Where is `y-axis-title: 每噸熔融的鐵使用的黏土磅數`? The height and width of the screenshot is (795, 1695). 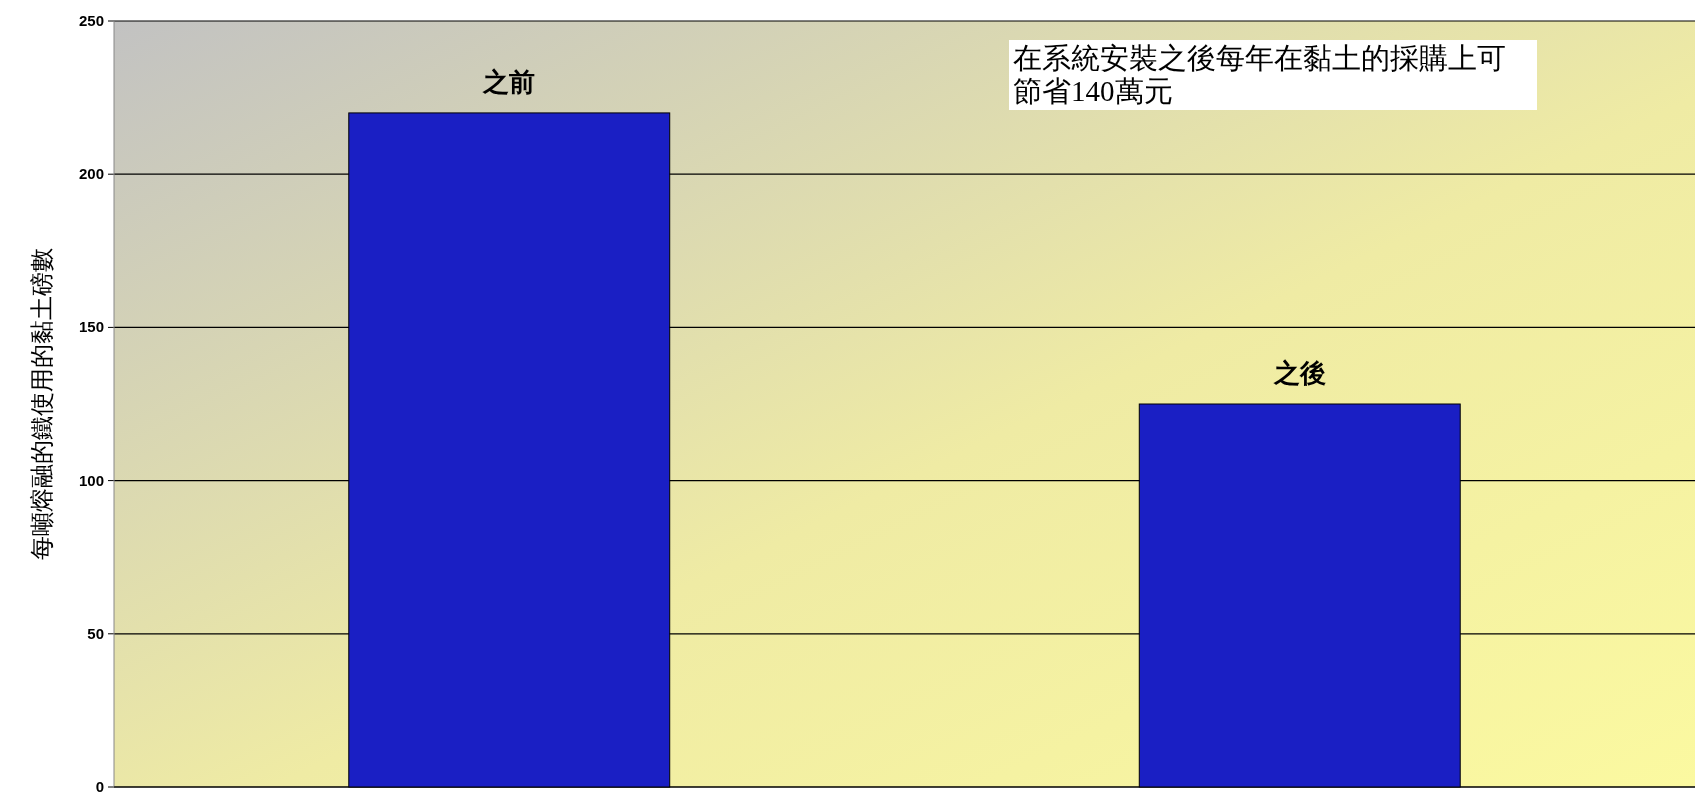 y-axis-title: 每噸熔融的鐵使用的黏土磅數 is located at coordinates (42, 404).